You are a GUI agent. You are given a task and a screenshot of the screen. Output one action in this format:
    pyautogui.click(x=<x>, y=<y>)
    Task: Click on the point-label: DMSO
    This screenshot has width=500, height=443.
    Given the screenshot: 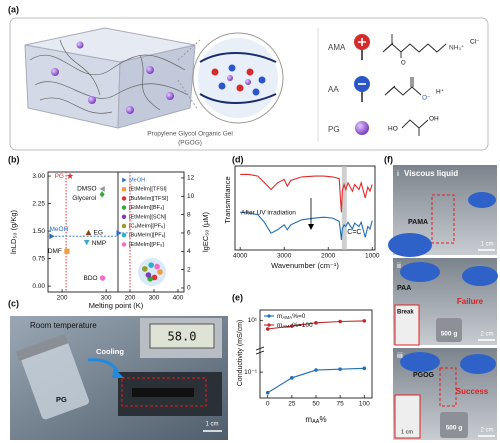 What is the action you would take?
    pyautogui.click(x=87, y=189)
    